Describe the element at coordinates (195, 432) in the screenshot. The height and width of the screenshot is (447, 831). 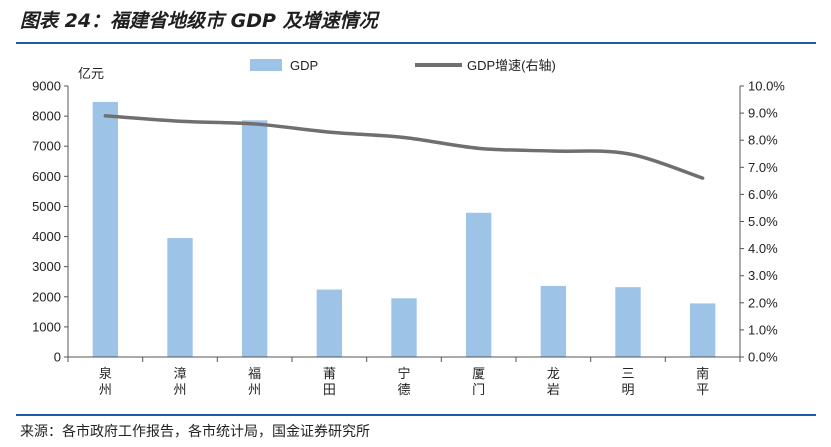
I see `source-note: 来源：各市政府工作报告，各市统计局，国金证券研究所` at that location.